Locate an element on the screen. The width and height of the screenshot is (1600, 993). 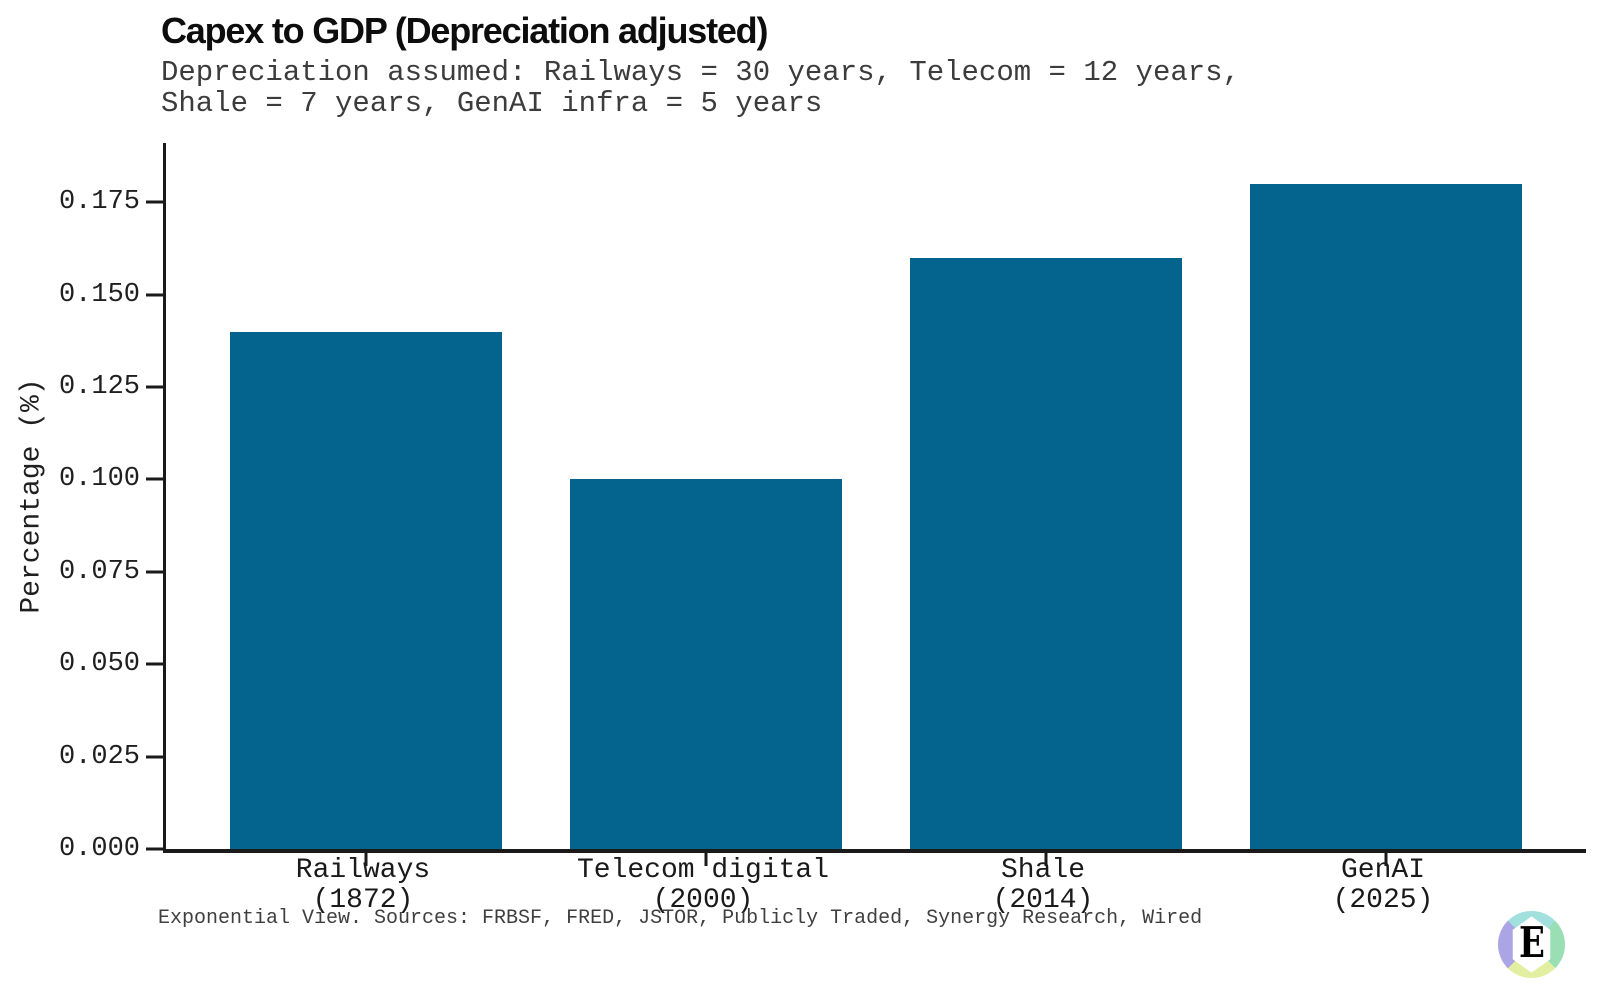
x-tick-label: GenAI (2025) is located at coordinates (1383, 885).